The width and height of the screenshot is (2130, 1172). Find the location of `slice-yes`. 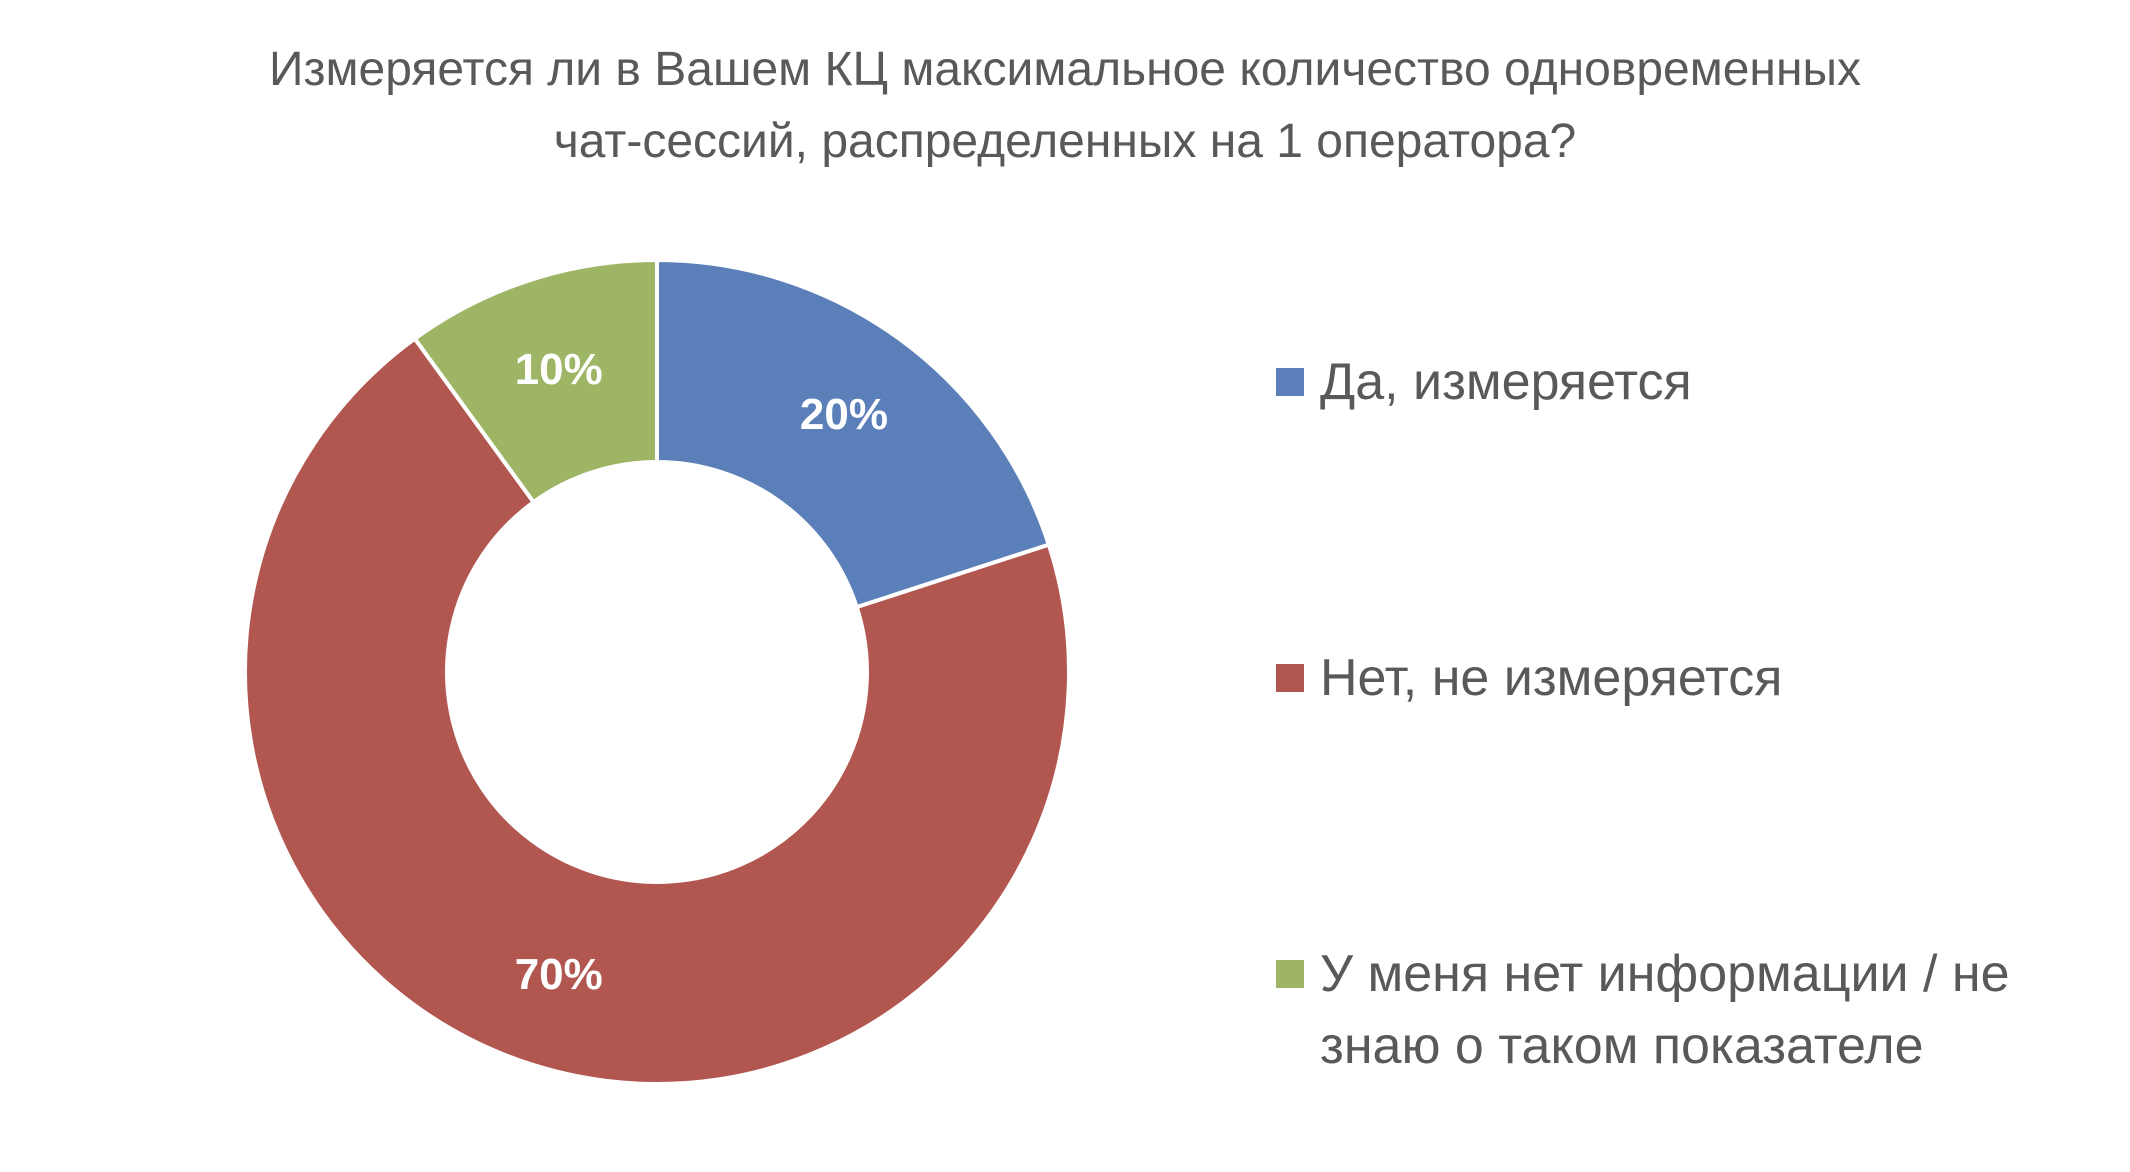

slice-yes is located at coordinates (853, 434).